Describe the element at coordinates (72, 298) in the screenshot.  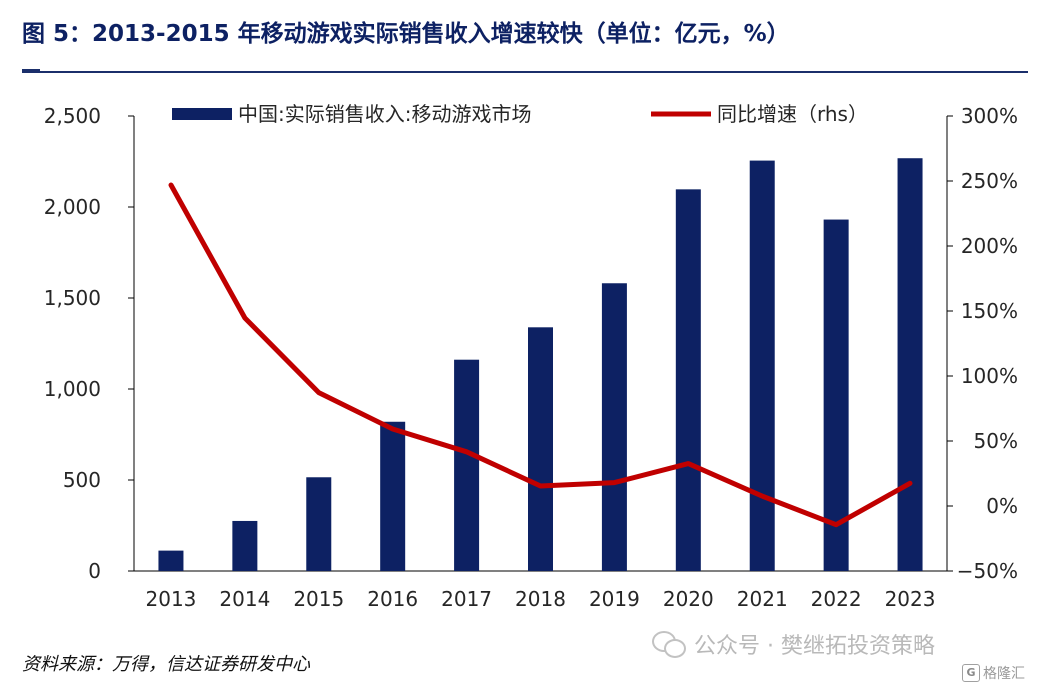
I see `y-left-tick-label: 1,500` at that location.